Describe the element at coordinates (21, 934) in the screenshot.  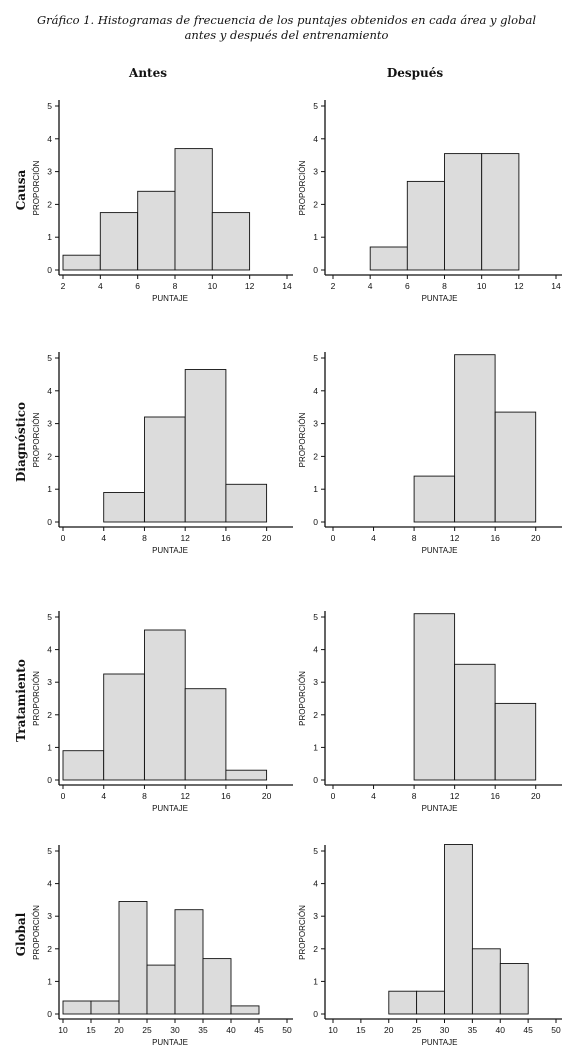
I see `row-label-global: Global` at that location.